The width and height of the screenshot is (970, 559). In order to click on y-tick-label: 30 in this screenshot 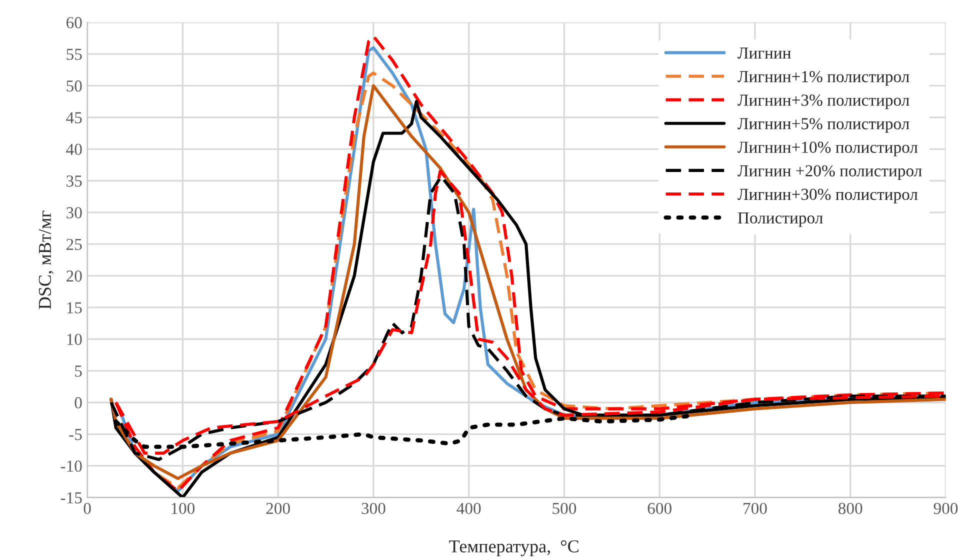, I will do `click(74, 212)`.